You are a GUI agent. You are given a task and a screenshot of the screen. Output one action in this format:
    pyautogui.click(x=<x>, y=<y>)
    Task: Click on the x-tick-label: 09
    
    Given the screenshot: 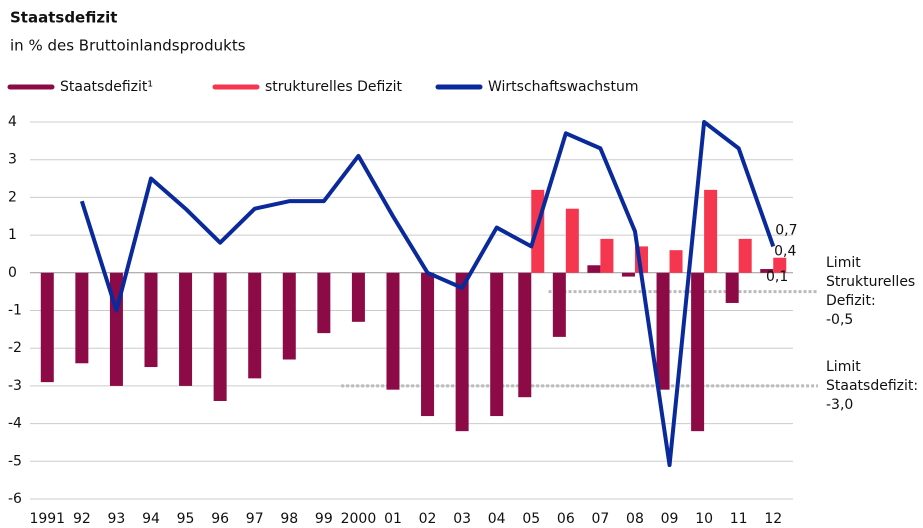 What is the action you would take?
    pyautogui.click(x=670, y=519)
    